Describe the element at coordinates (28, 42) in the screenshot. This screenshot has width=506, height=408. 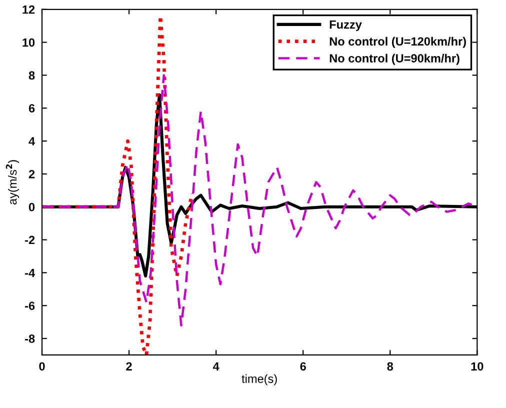
I see `y-tick-label: 10` at that location.